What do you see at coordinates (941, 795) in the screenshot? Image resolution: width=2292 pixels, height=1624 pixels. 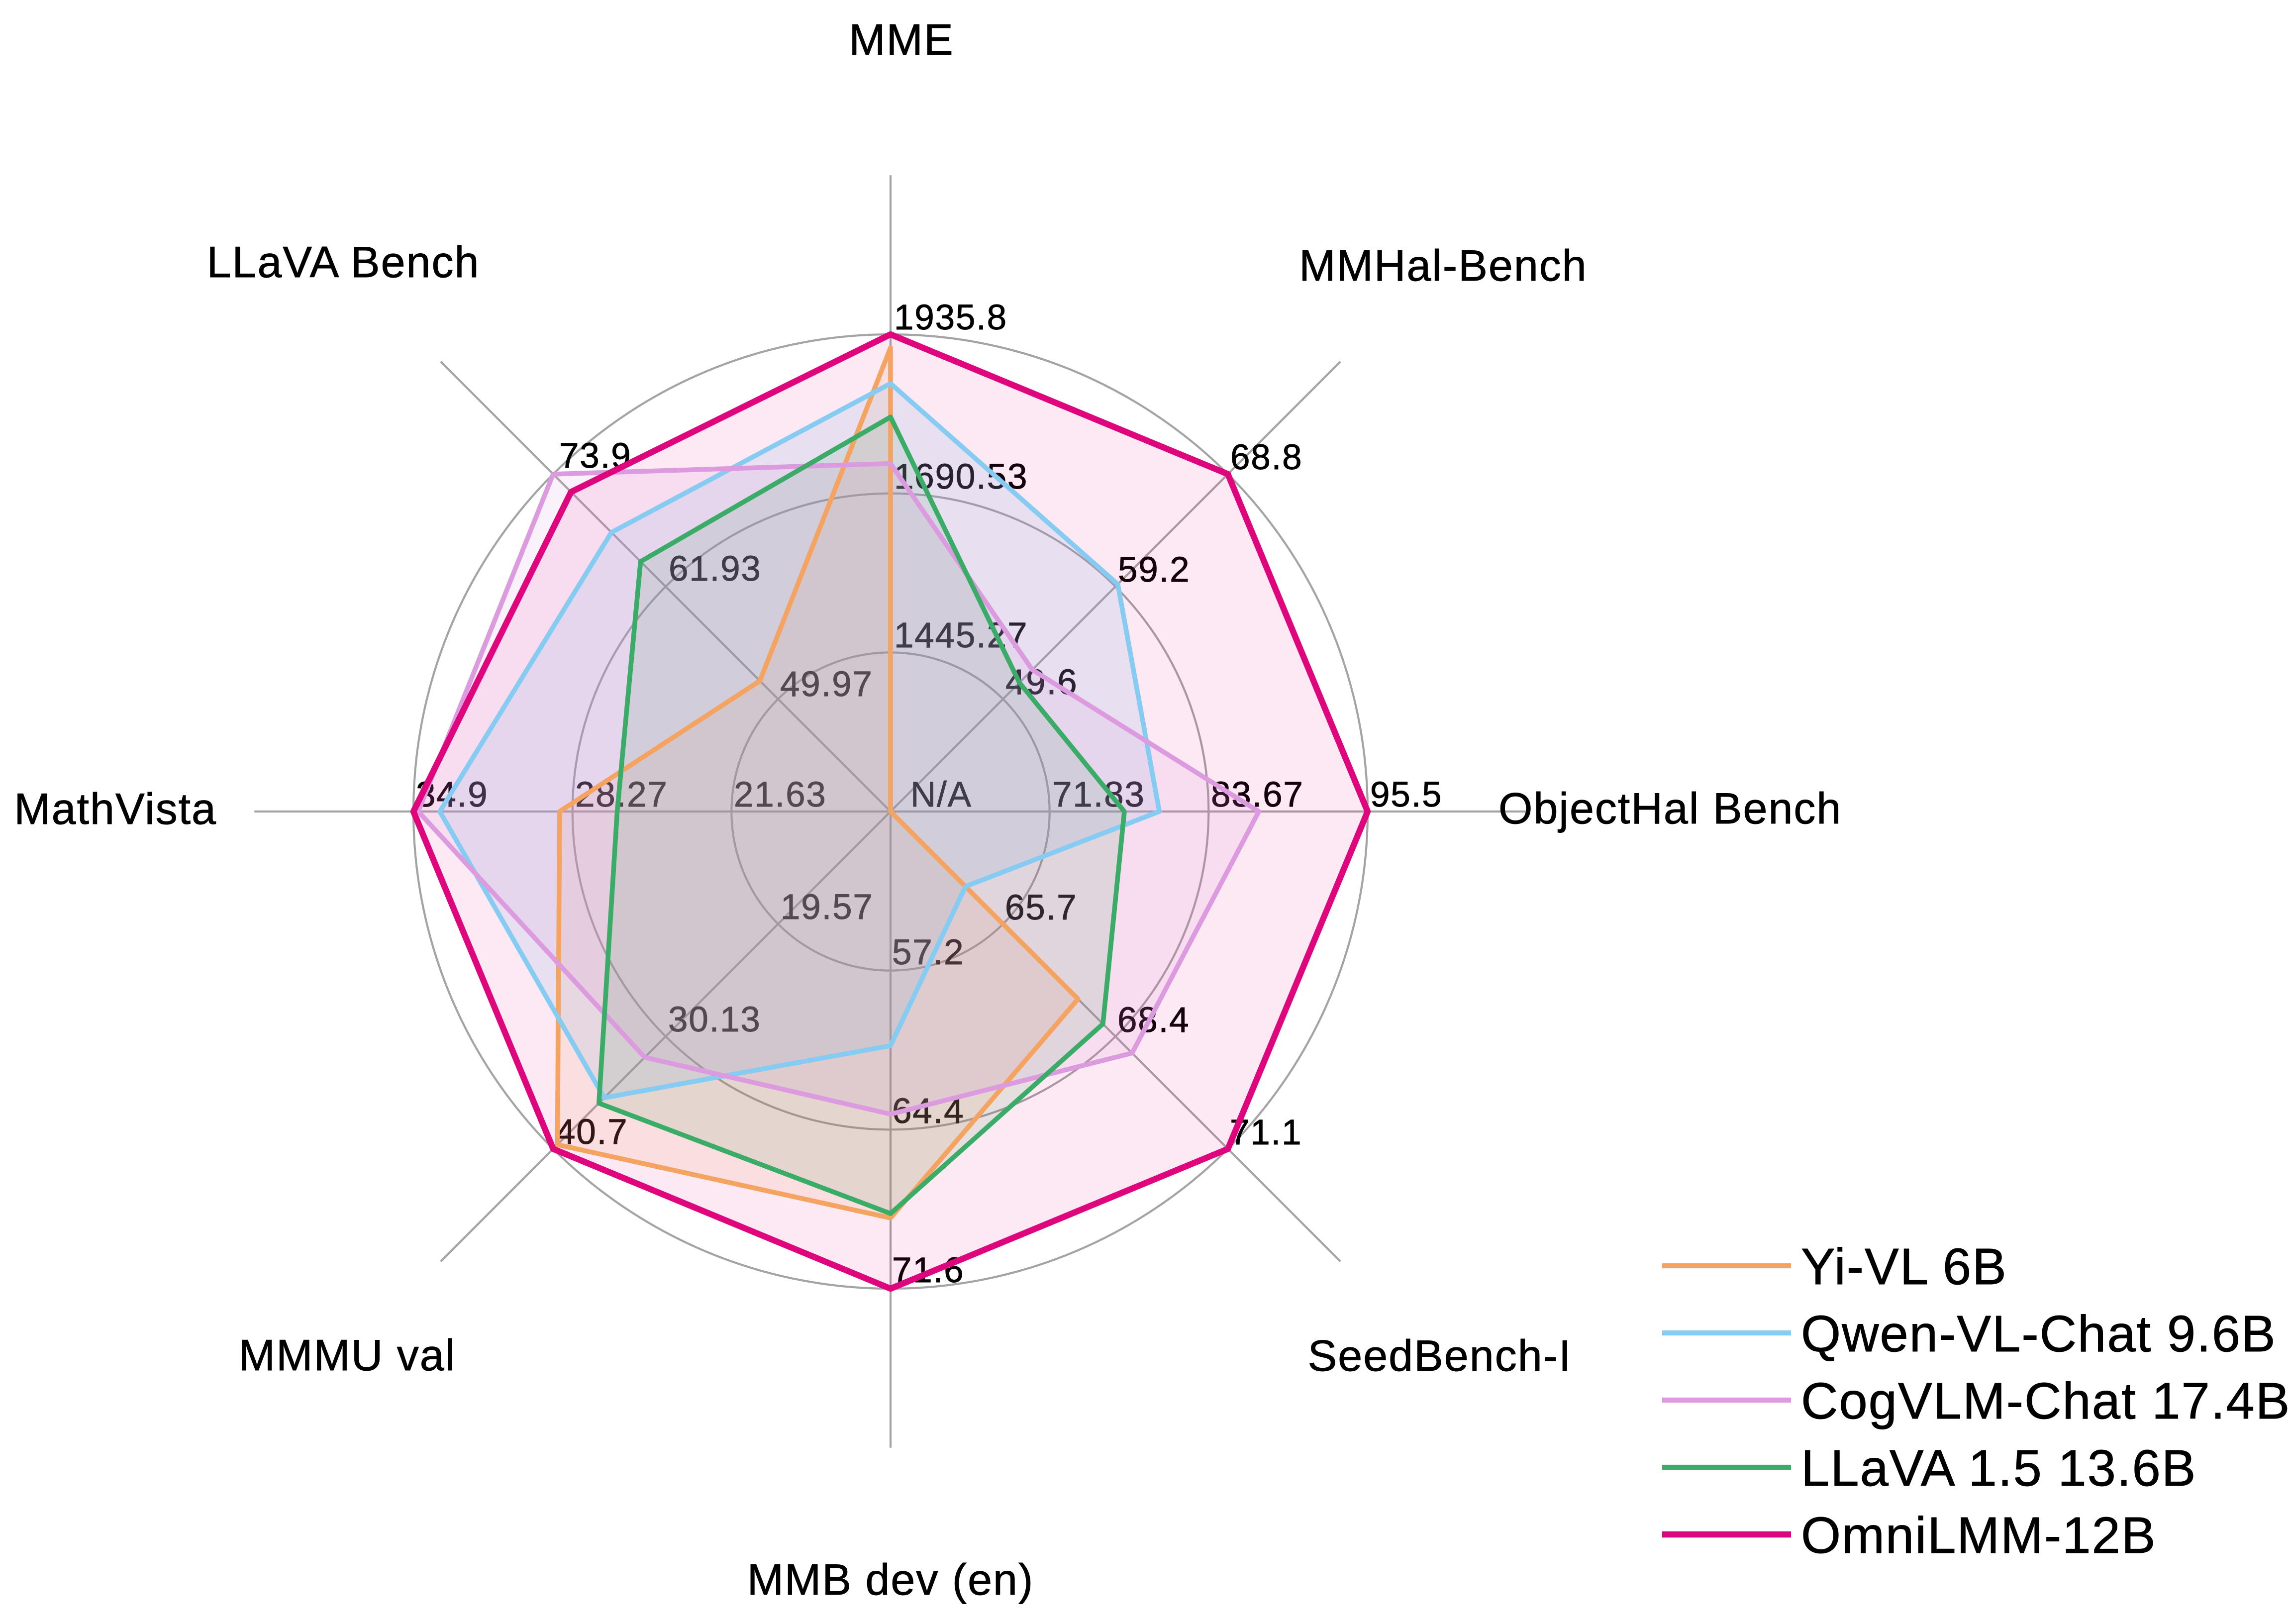 I see `svg-text: N/A` at bounding box center [941, 795].